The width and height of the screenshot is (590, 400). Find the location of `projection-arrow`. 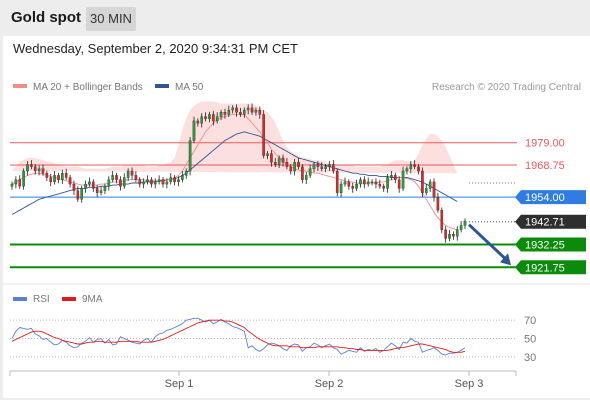

projection-arrow is located at coordinates (489, 244).